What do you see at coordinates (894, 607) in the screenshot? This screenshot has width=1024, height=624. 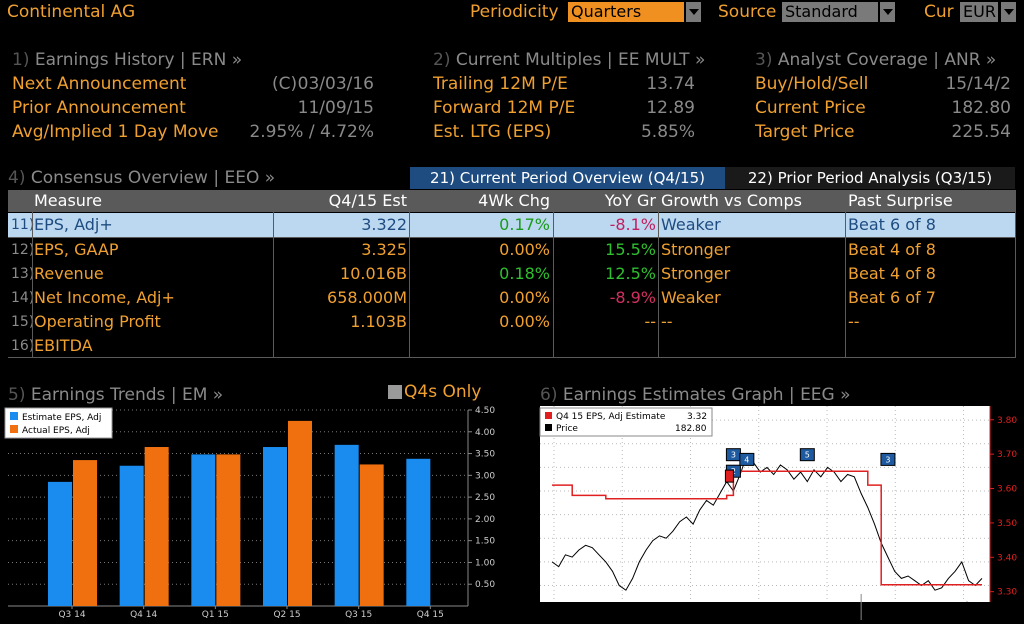 I see `x-tick-label: Jan` at bounding box center [894, 607].